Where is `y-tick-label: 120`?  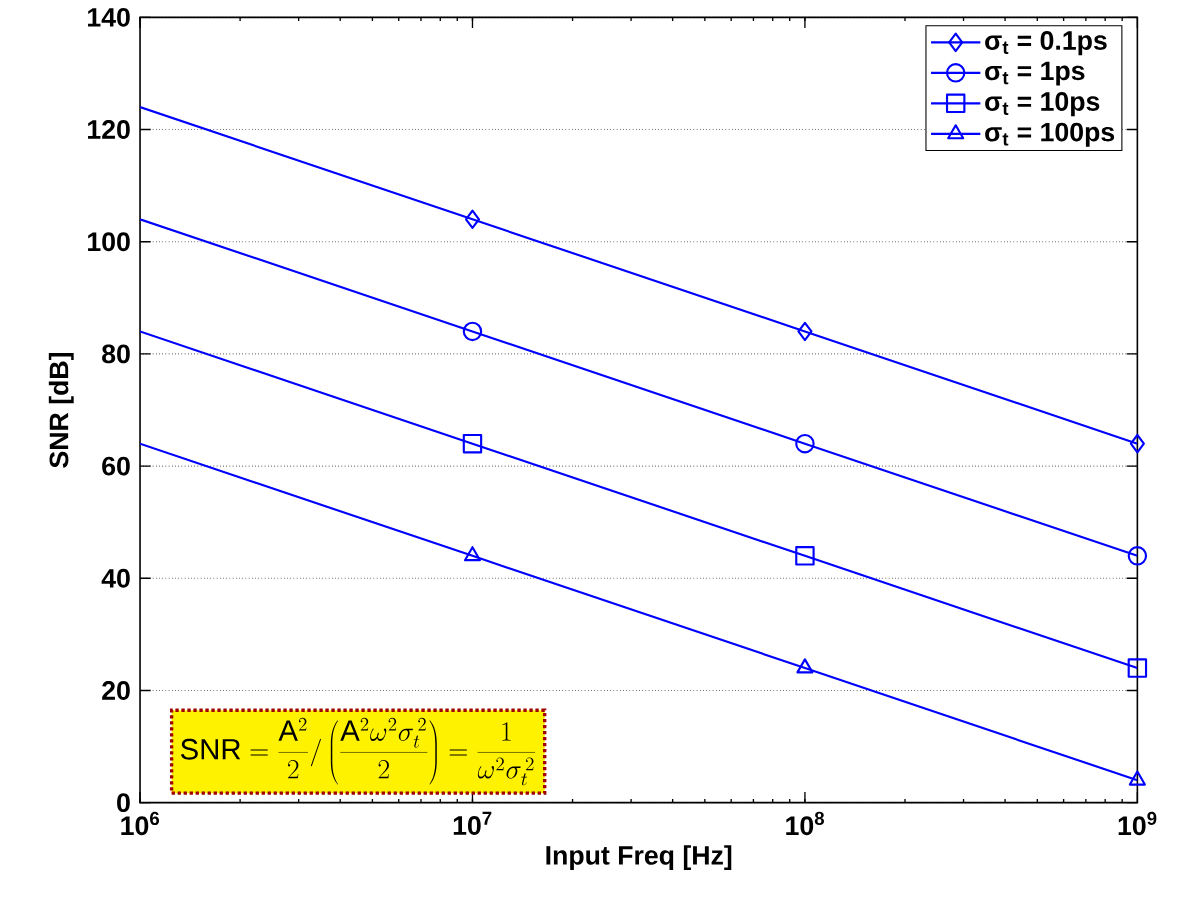
y-tick-label: 120 is located at coordinates (109, 130).